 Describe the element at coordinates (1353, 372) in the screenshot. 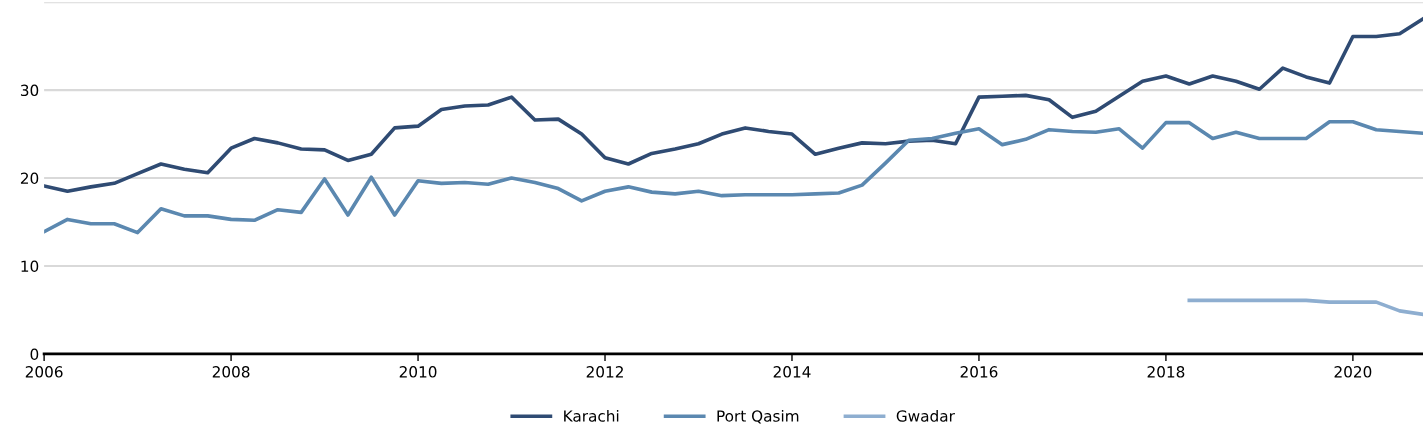

I see `x-tick-label: 2020` at that location.